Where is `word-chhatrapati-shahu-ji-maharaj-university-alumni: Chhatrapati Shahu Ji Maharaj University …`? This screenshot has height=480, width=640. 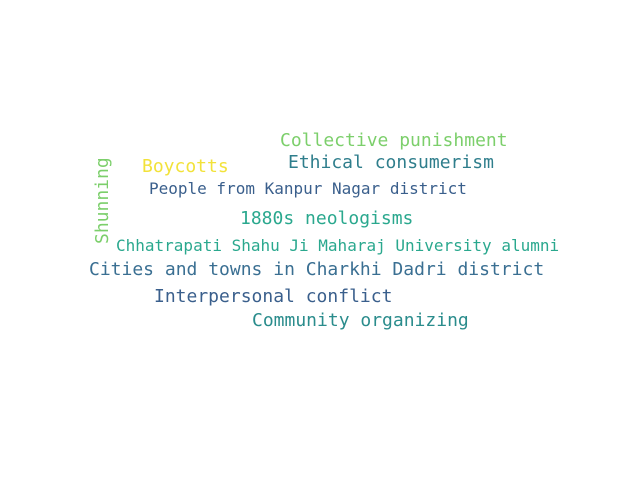
word-chhatrapati-shahu-ji-maharaj-university-alumni: Chhatrapati Shahu Ji Maharaj University … is located at coordinates (338, 245).